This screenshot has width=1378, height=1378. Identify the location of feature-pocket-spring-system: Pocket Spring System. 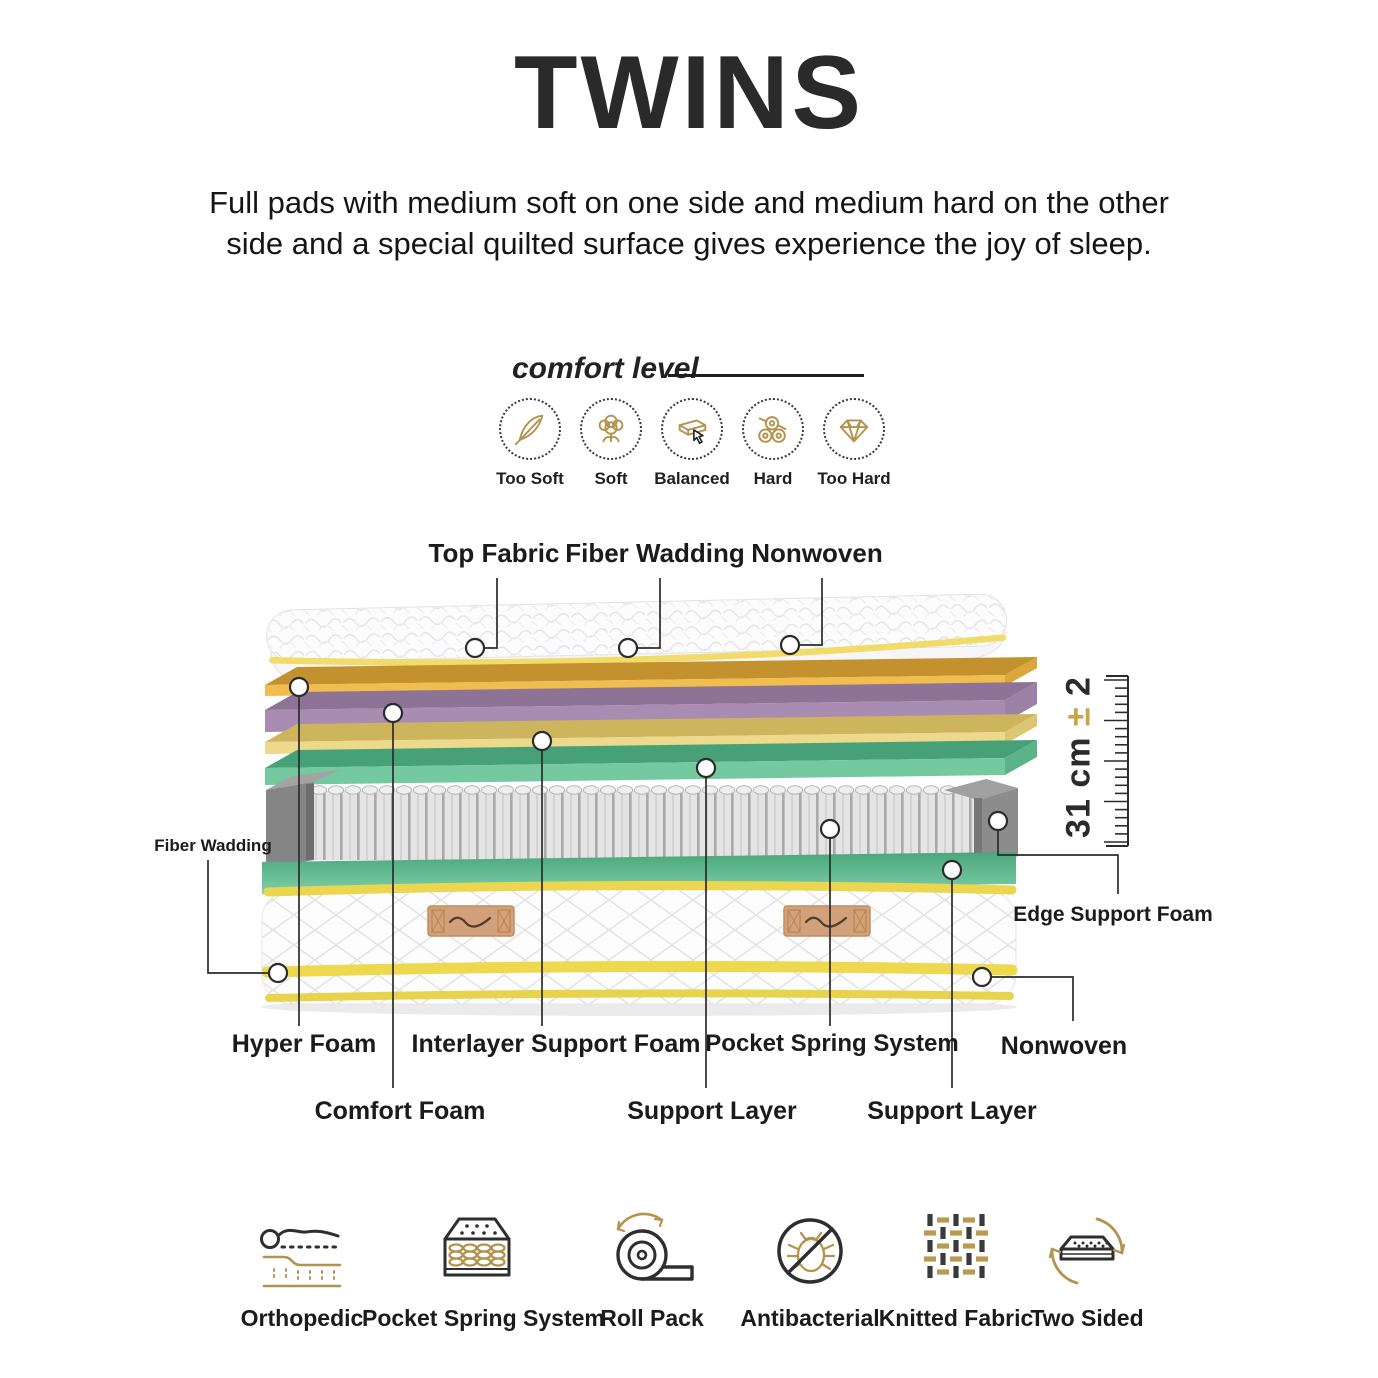
(483, 1267).